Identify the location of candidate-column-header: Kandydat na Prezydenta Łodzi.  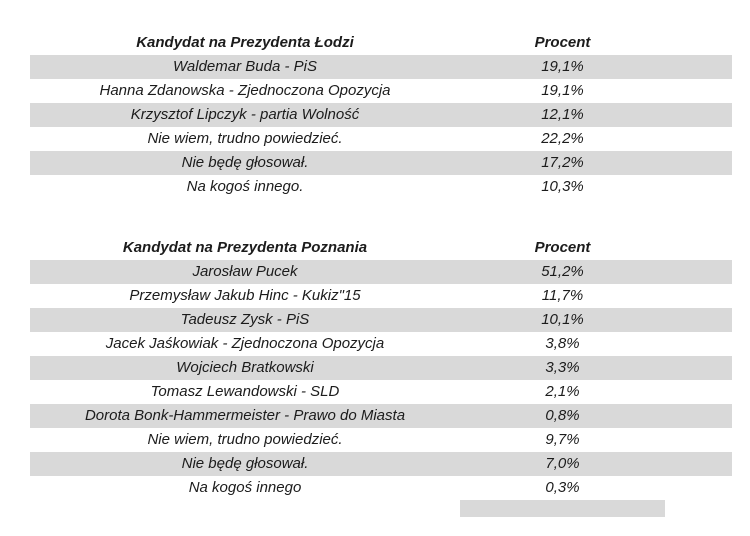
(245, 42).